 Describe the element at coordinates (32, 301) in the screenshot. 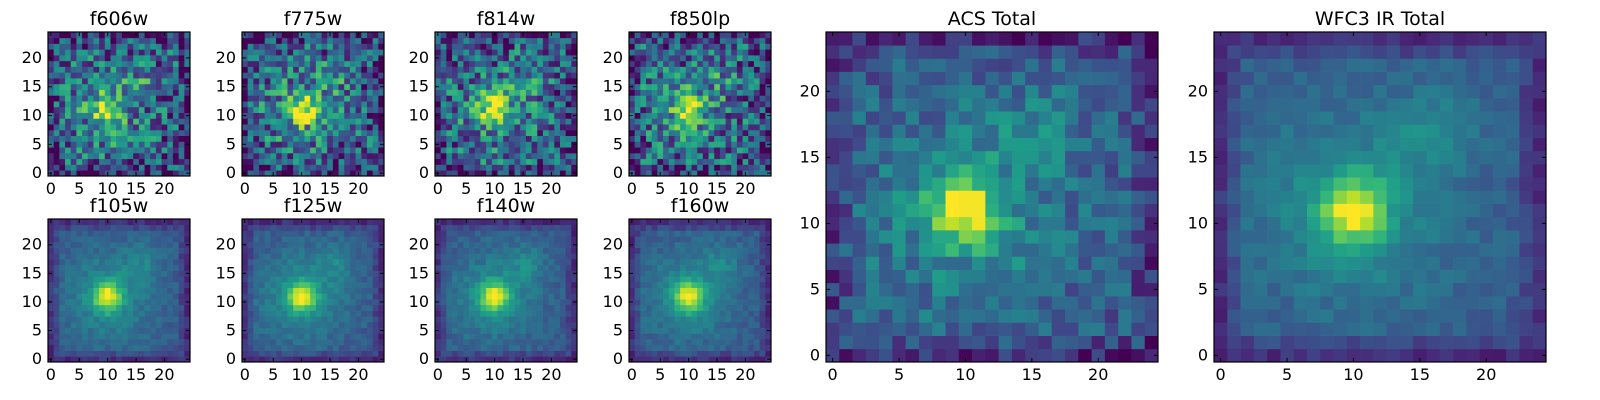

I see `y-tick-label: 10` at that location.